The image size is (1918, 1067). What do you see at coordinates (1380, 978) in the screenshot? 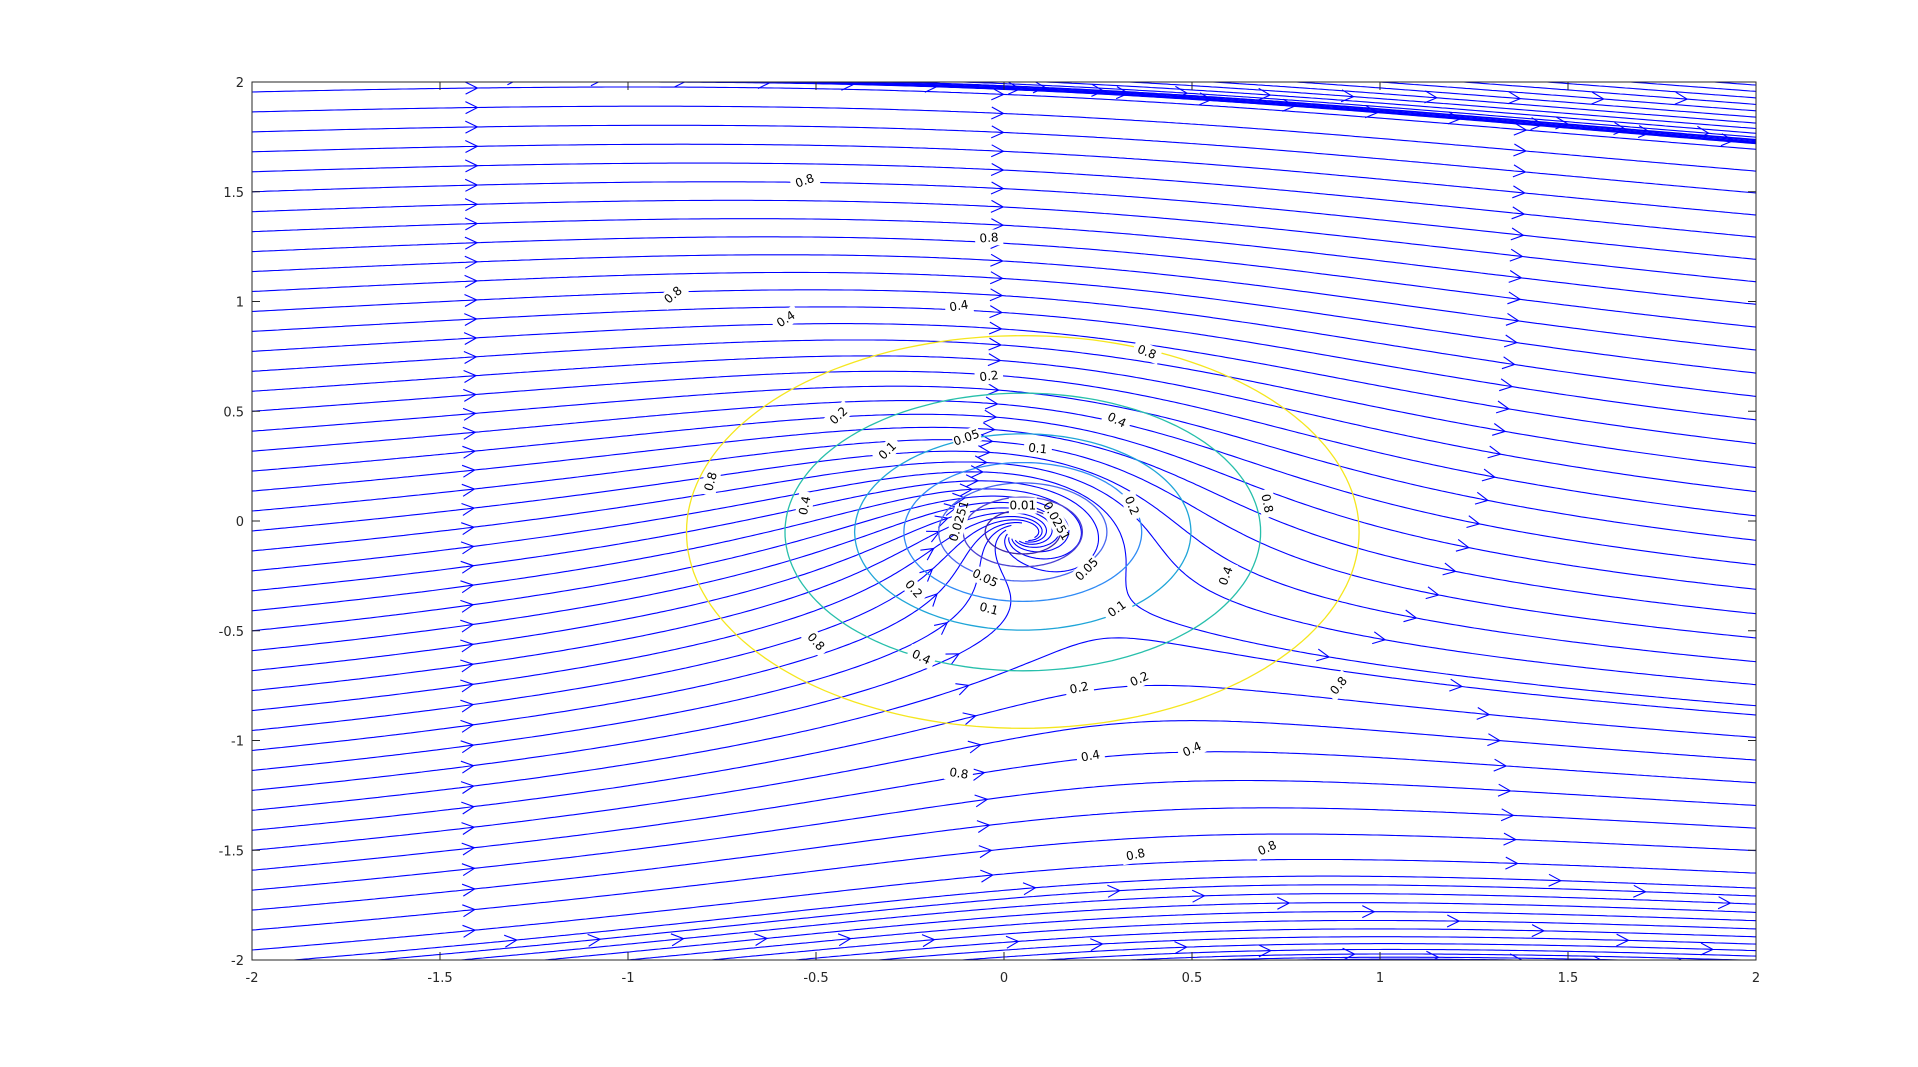
I see `x-tick-label: 1` at bounding box center [1380, 978].